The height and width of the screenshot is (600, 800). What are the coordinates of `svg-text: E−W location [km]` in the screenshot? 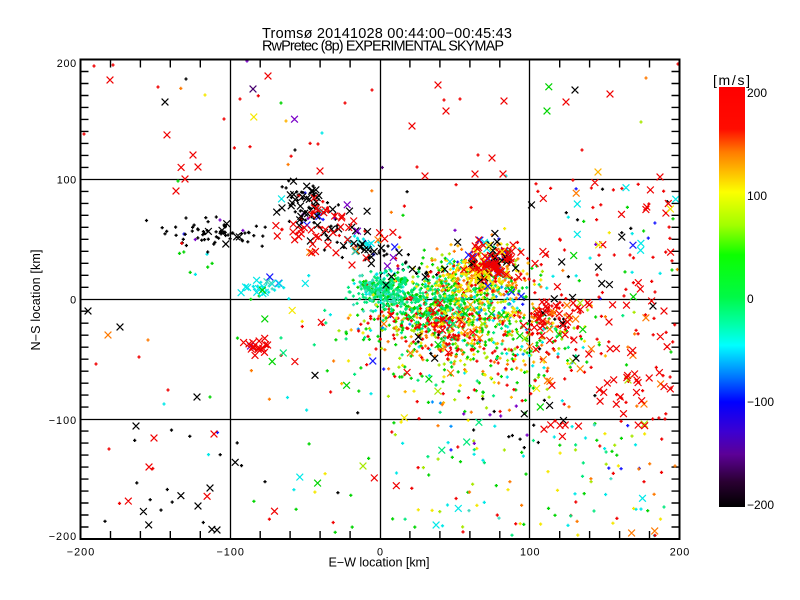 It's located at (379, 563).